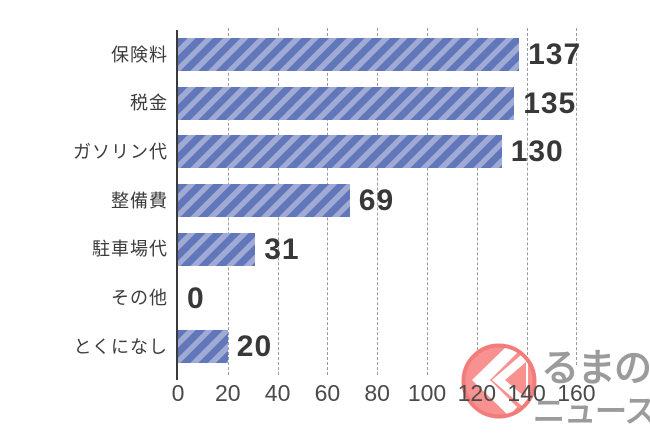  Describe the element at coordinates (196, 298) in the screenshot. I see `value-label: 0` at that location.